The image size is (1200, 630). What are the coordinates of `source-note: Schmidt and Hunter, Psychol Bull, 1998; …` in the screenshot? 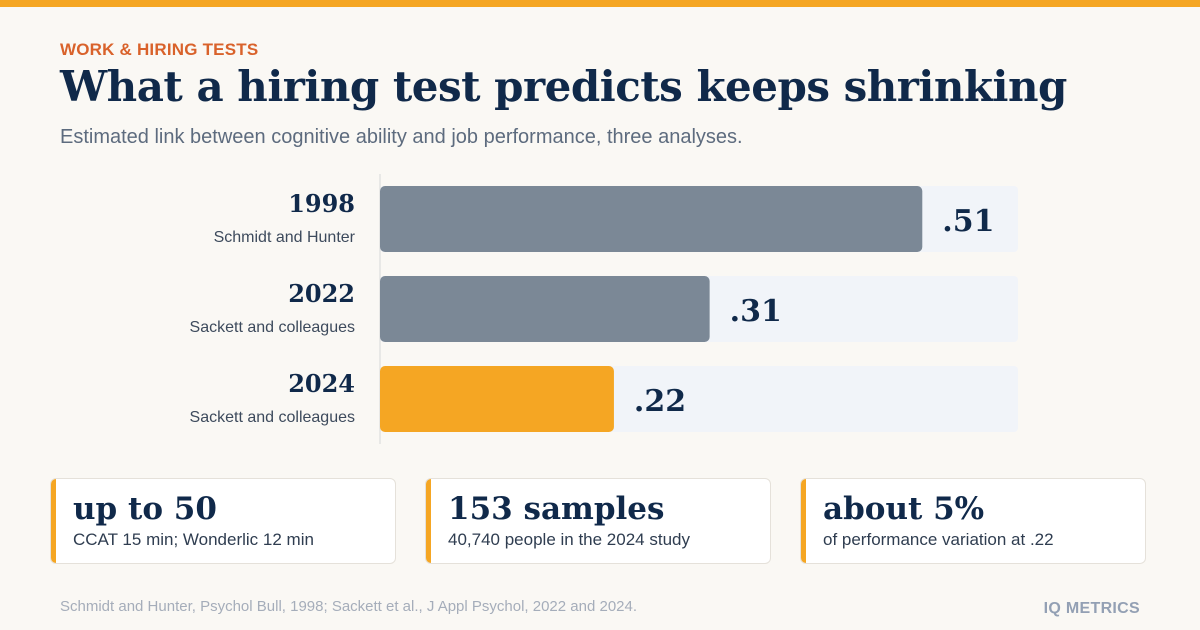 It's located at (349, 606).